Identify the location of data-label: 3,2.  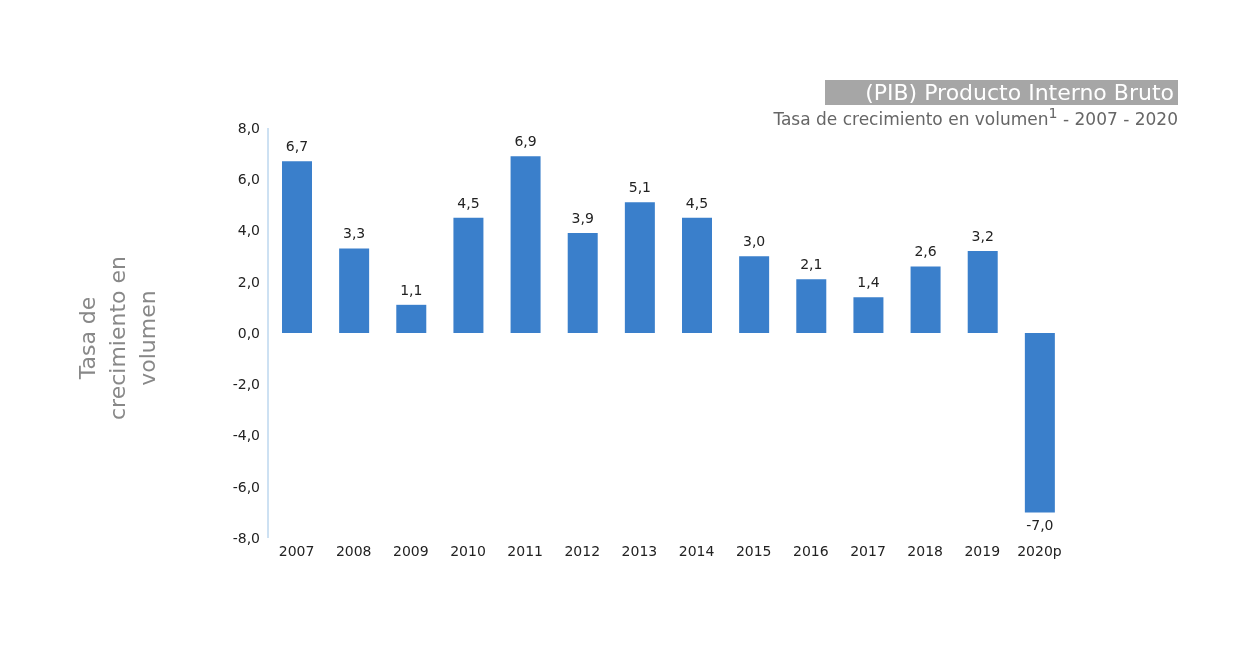
(982, 236).